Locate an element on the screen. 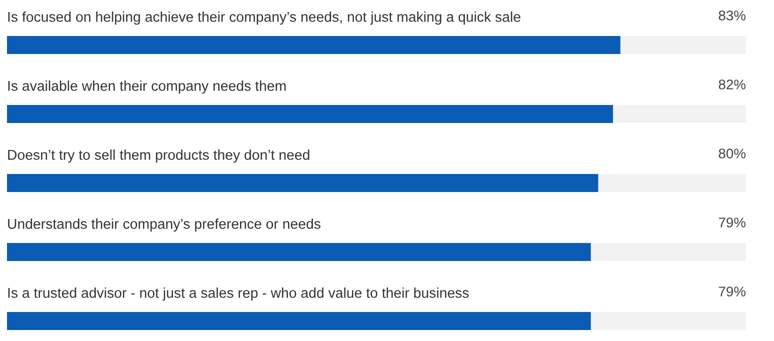 This screenshot has width=774, height=341. data-label: 80% is located at coordinates (732, 153).